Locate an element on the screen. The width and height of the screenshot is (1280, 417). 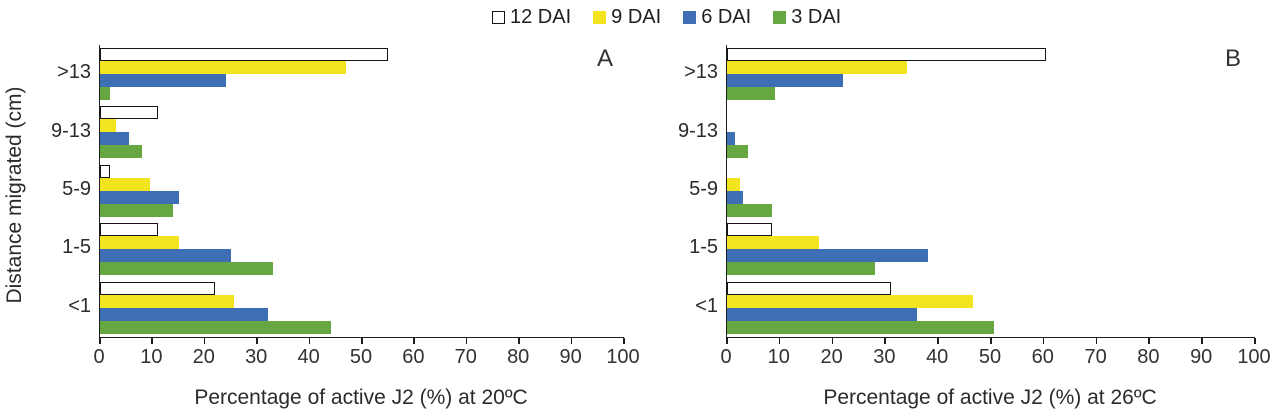
legend-label: 6 DAI is located at coordinates (726, 17).